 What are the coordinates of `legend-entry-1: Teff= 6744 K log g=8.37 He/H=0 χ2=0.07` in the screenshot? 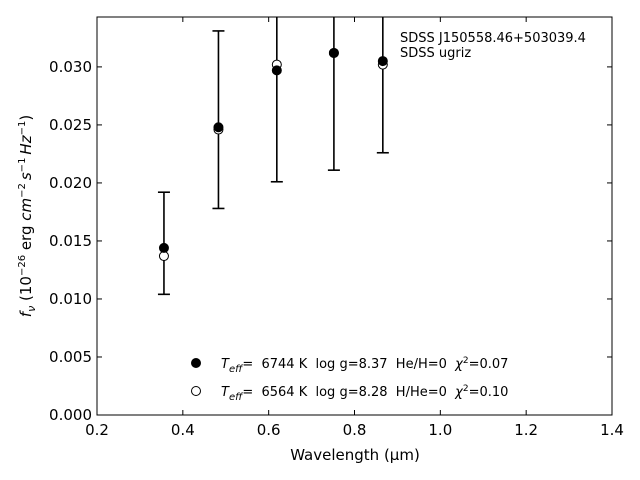 It's located at (364, 365).